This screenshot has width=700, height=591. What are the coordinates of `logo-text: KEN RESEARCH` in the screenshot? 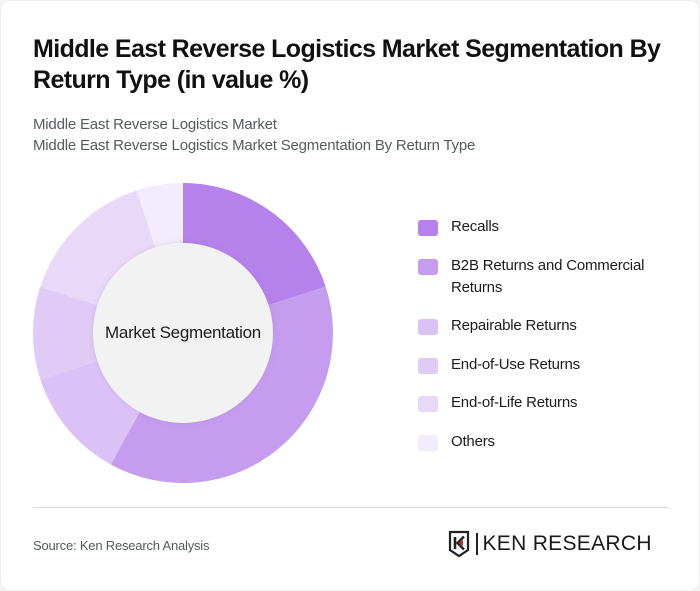 It's located at (567, 543).